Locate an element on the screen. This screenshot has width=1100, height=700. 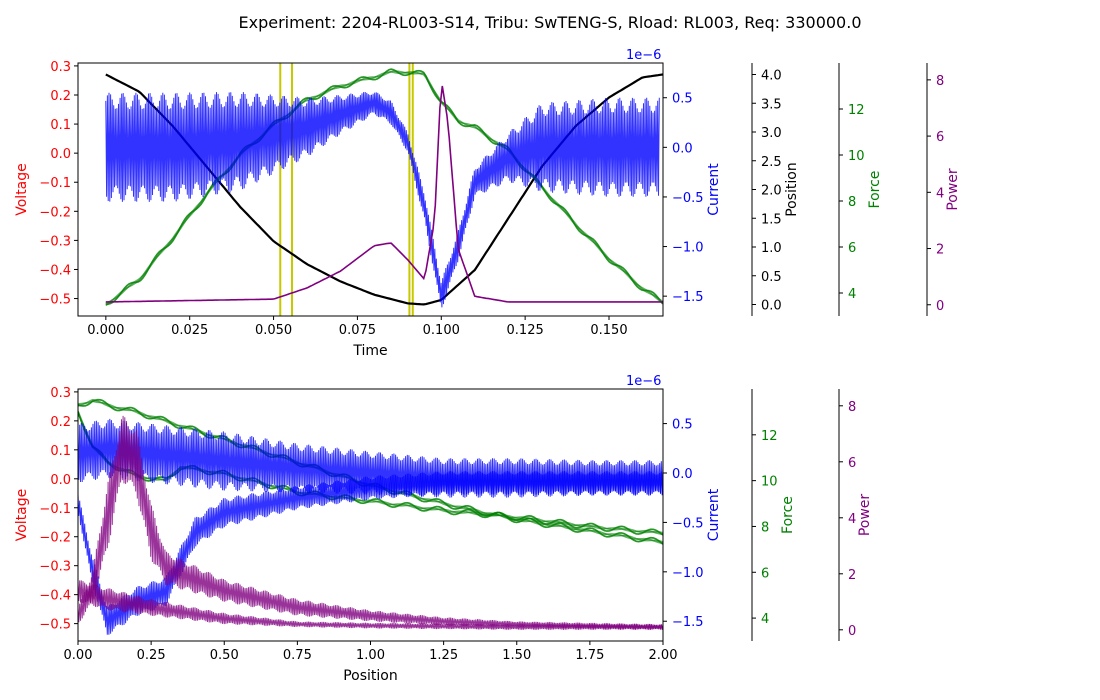
position-tick-label: 4.0 is located at coordinates (771, 76).